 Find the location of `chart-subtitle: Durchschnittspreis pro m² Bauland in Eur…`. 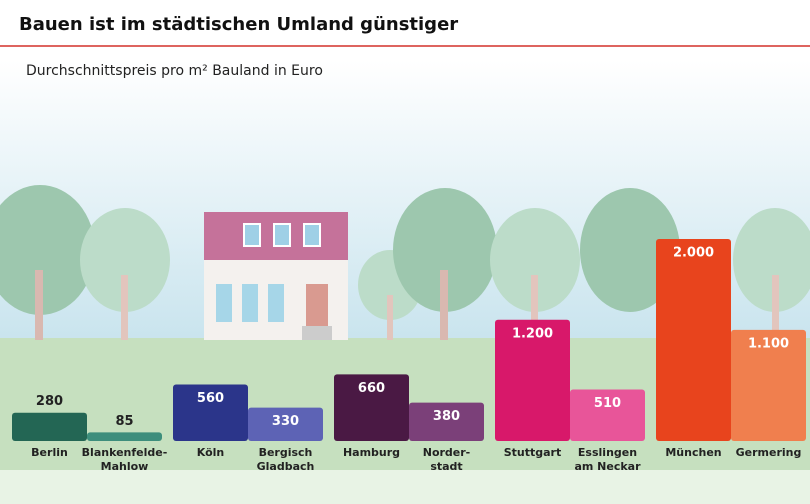

chart-subtitle: Durchschnittspreis pro m² Bauland in Eur… is located at coordinates (174, 71).